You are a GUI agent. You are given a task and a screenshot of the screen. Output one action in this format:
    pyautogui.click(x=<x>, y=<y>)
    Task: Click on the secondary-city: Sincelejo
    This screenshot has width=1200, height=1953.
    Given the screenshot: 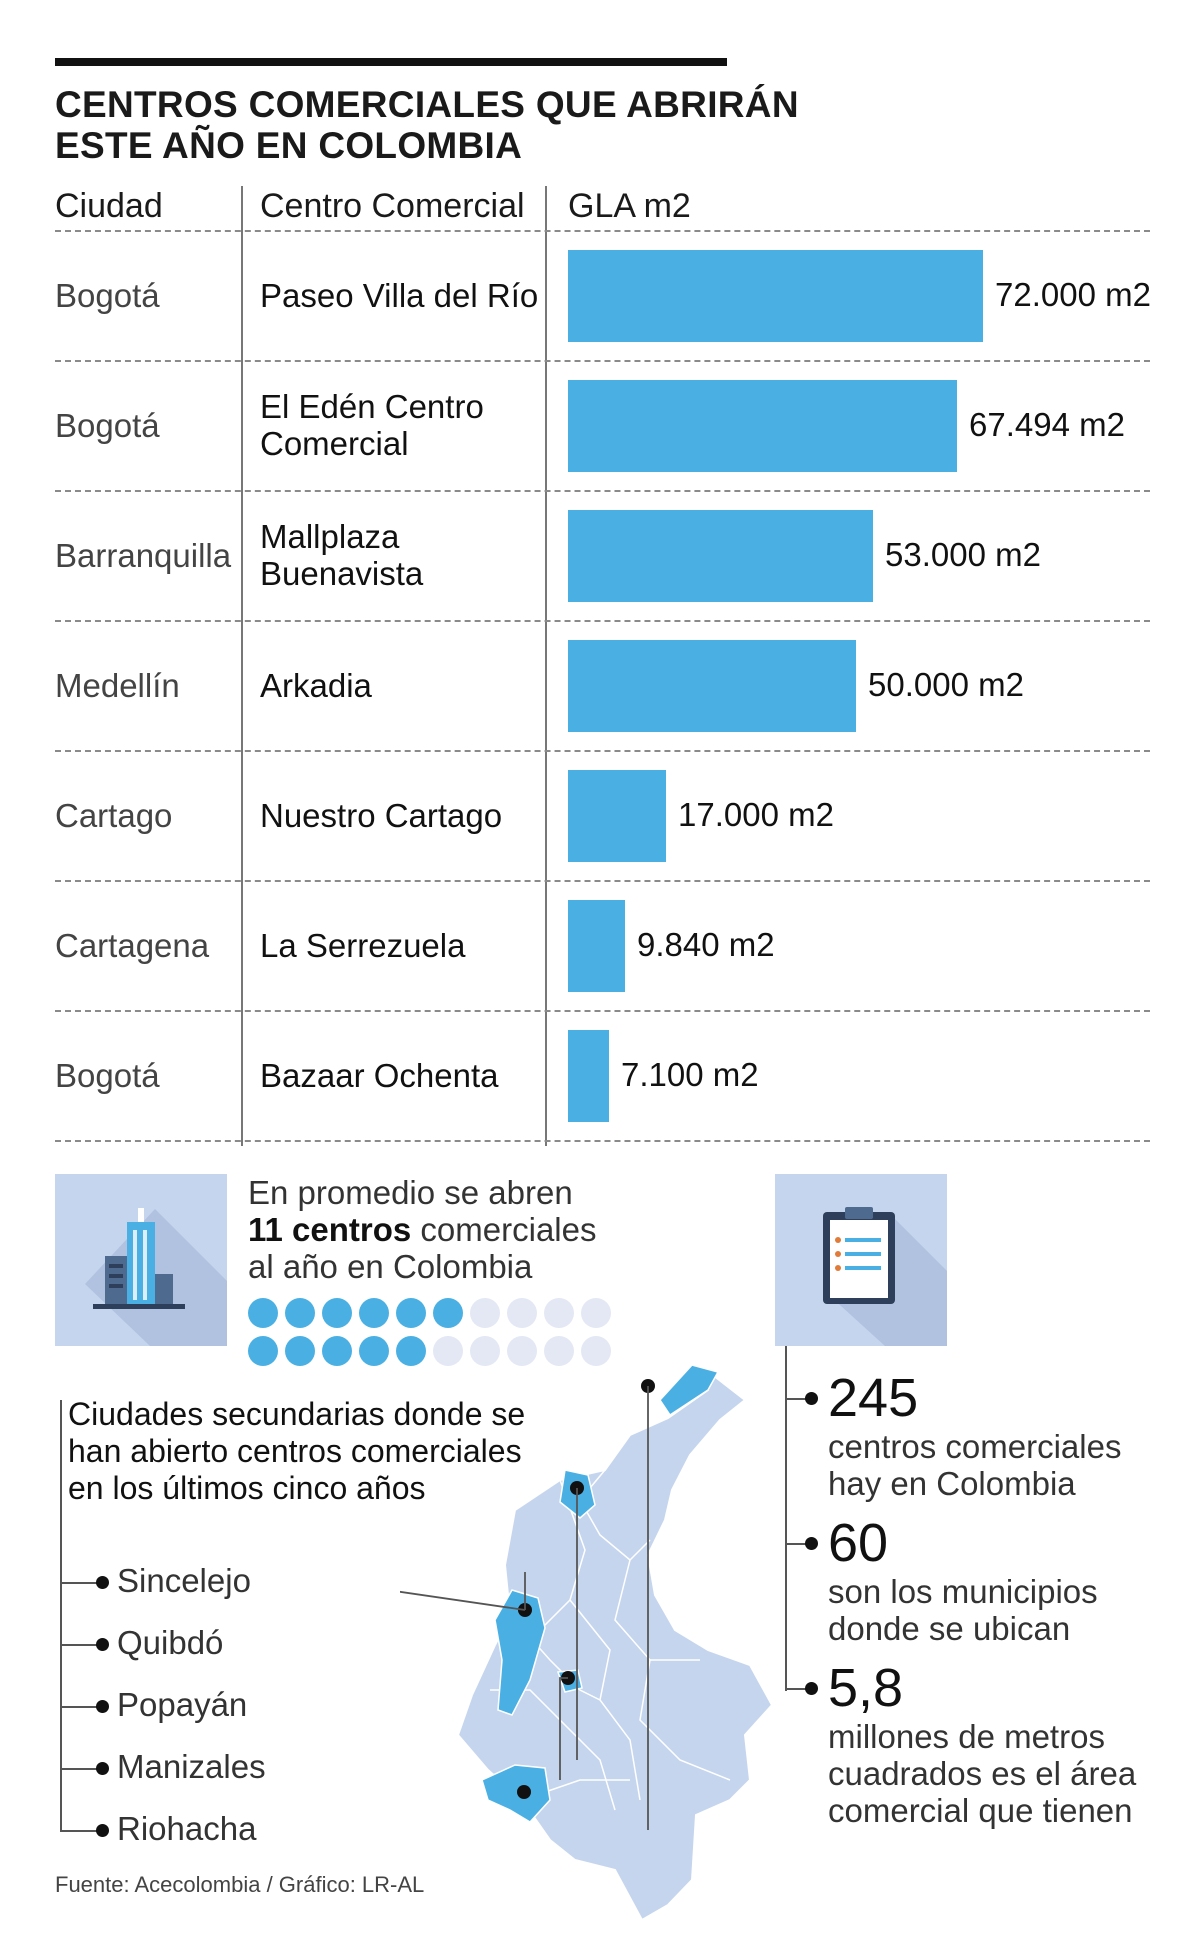 What is the action you would take?
    pyautogui.click(x=184, y=1580)
    